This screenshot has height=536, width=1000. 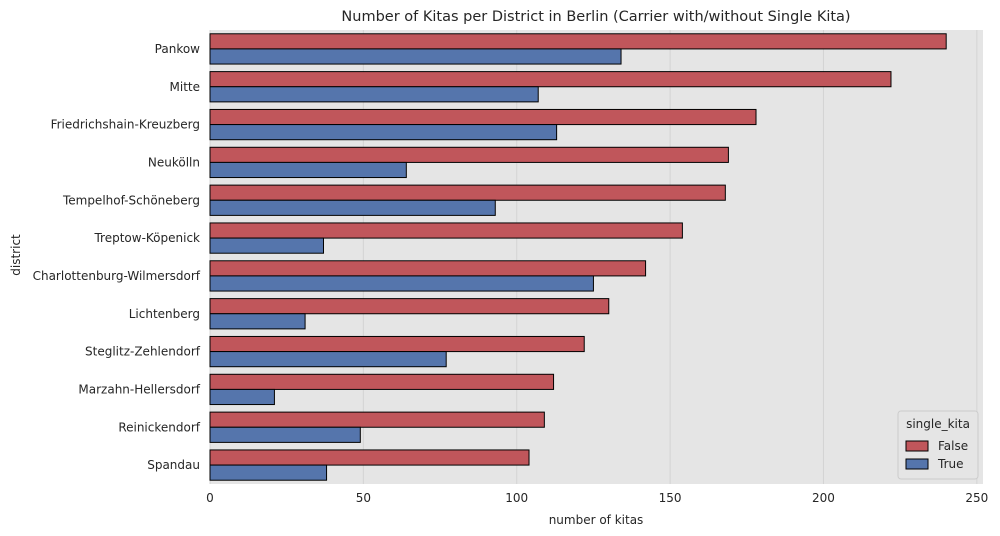 I want to click on y-tick-label: Pankow, so click(x=178, y=49).